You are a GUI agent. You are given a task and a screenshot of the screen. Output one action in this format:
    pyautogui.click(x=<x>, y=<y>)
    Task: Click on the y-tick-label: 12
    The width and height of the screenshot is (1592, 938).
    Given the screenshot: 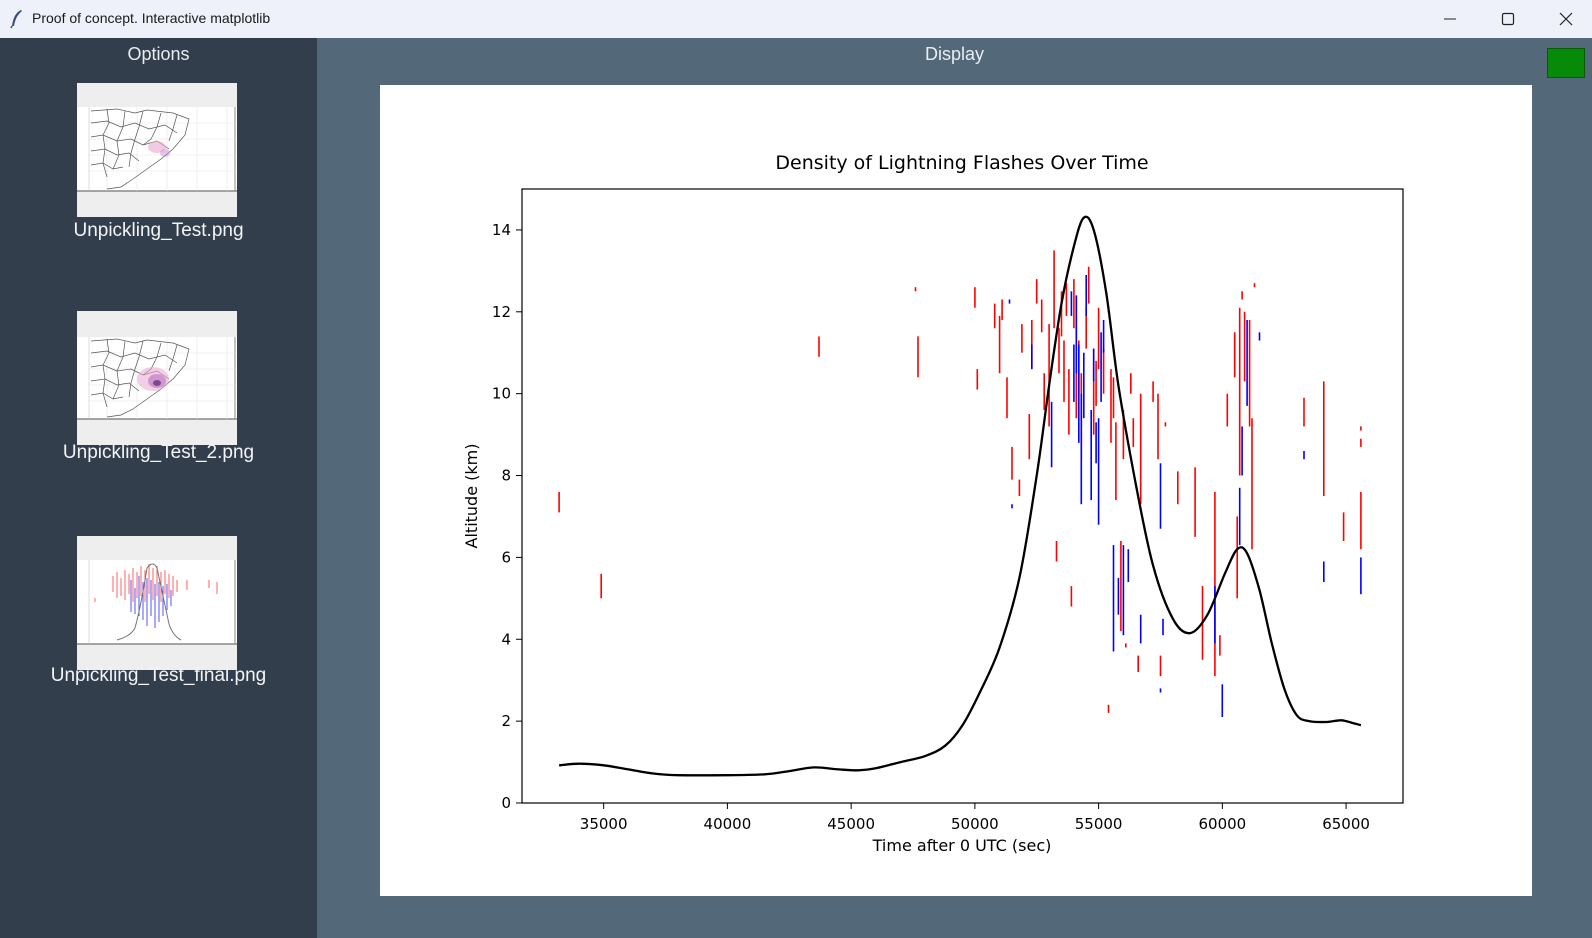 What is the action you would take?
    pyautogui.click(x=501, y=312)
    